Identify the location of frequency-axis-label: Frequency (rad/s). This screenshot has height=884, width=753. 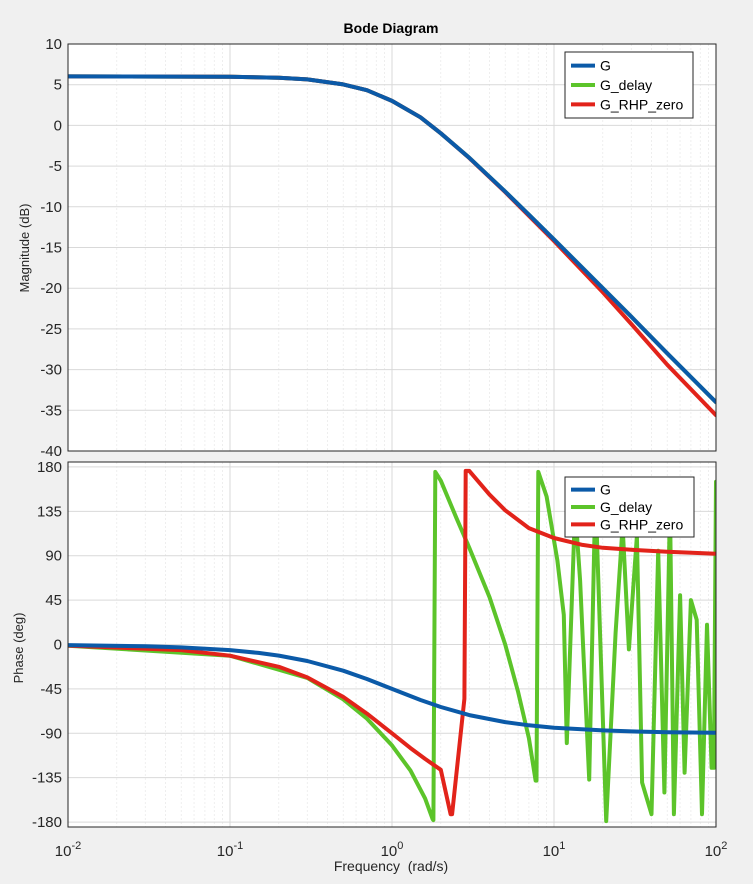
(391, 866).